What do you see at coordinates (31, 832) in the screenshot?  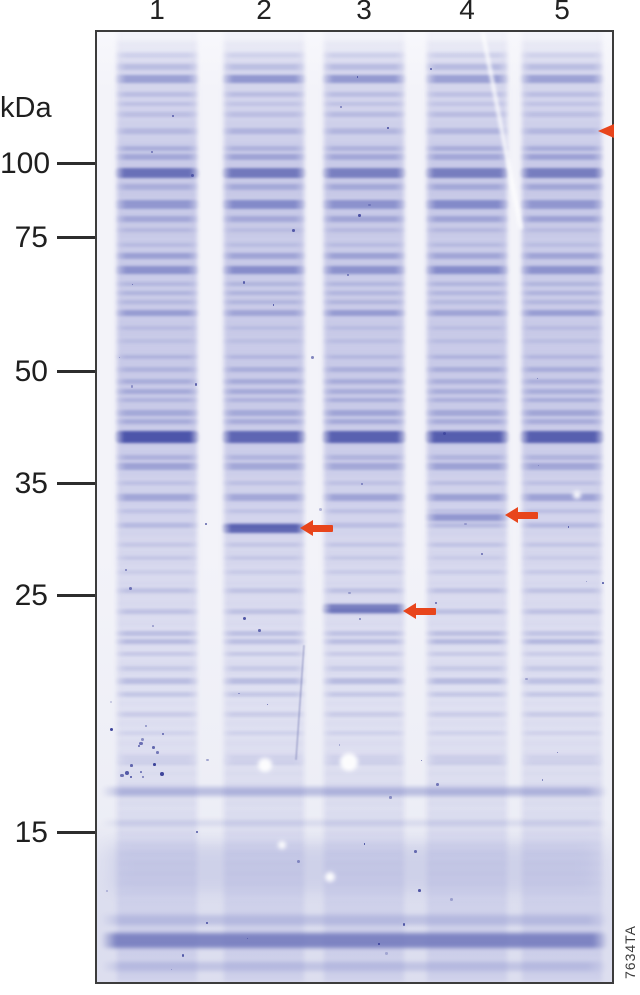 I see `mw-label: 15` at bounding box center [31, 832].